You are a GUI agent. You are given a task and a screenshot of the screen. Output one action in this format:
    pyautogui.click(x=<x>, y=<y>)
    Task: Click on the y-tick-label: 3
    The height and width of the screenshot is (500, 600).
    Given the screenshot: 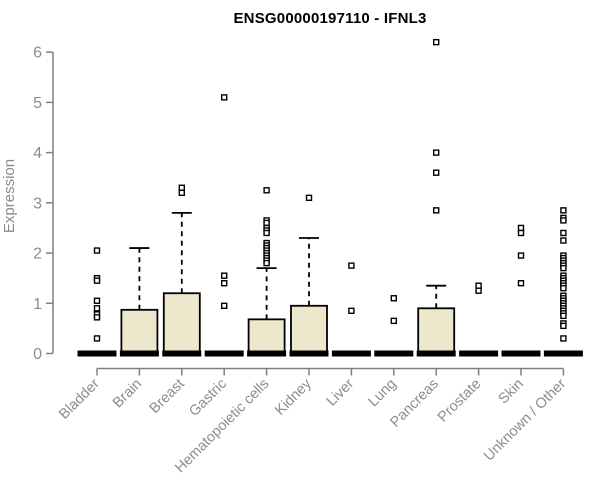 What is the action you would take?
    pyautogui.click(x=37, y=203)
    